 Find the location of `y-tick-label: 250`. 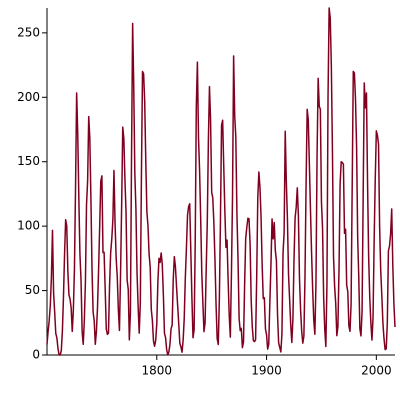

y-tick-label: 250 is located at coordinates (28, 32).